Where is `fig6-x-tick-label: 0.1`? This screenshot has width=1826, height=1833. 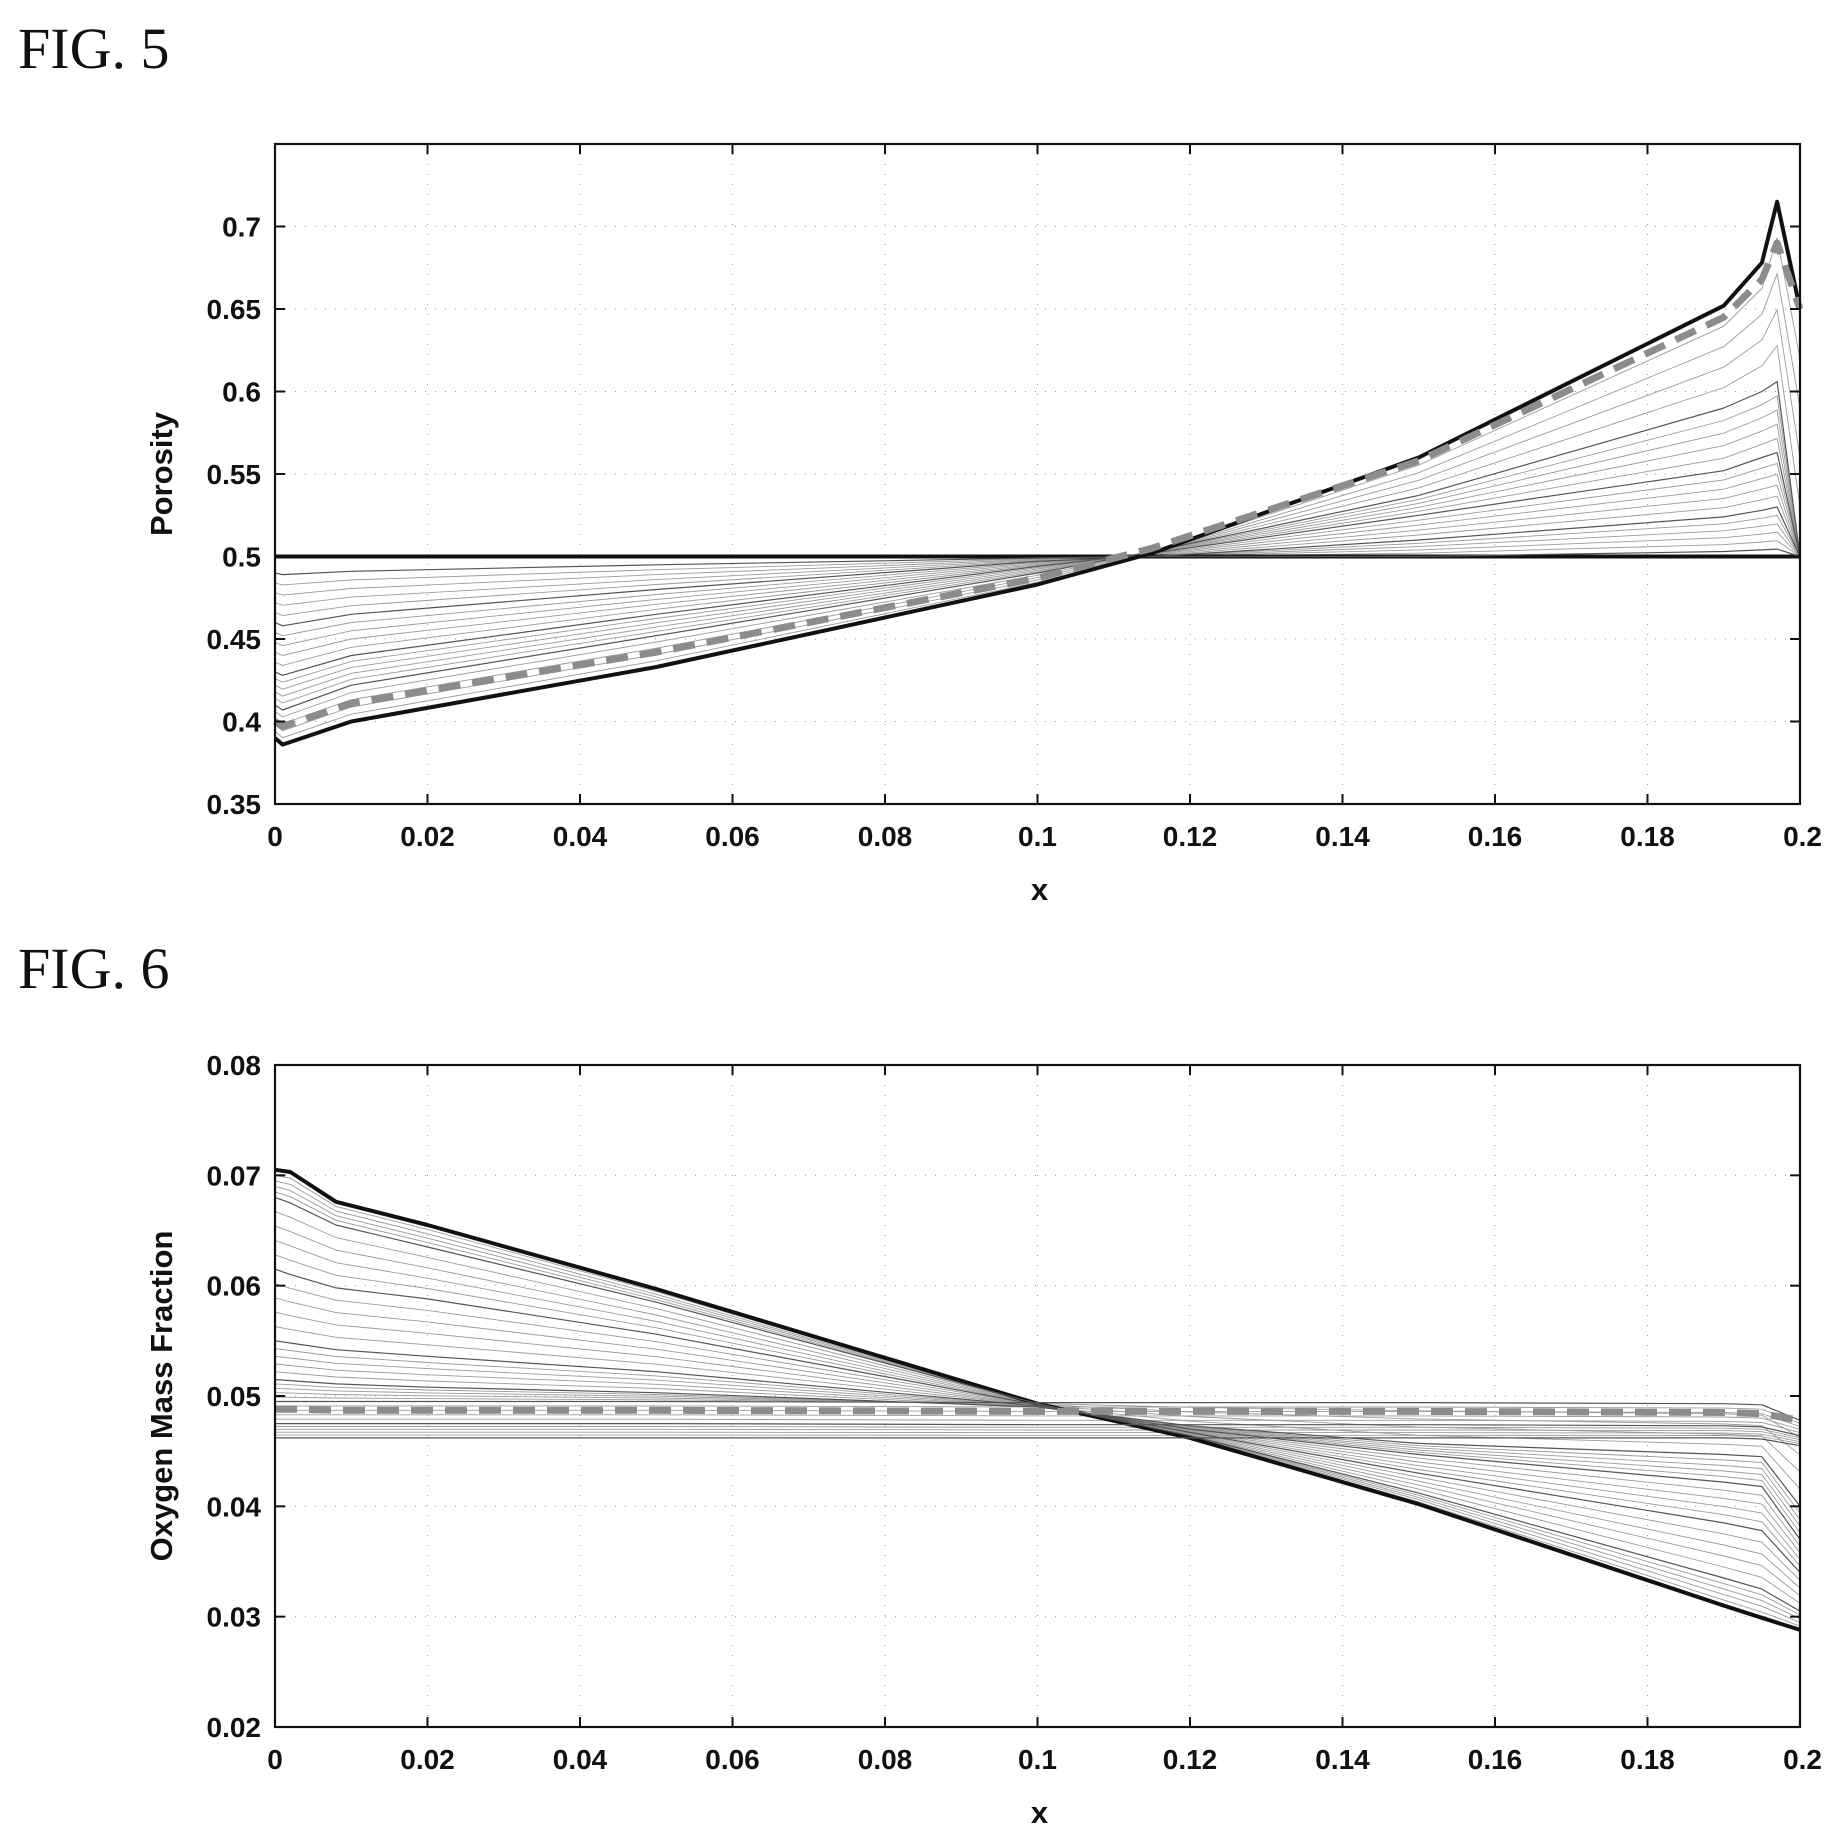 fig6-x-tick-label: 0.1 is located at coordinates (1037, 1759).